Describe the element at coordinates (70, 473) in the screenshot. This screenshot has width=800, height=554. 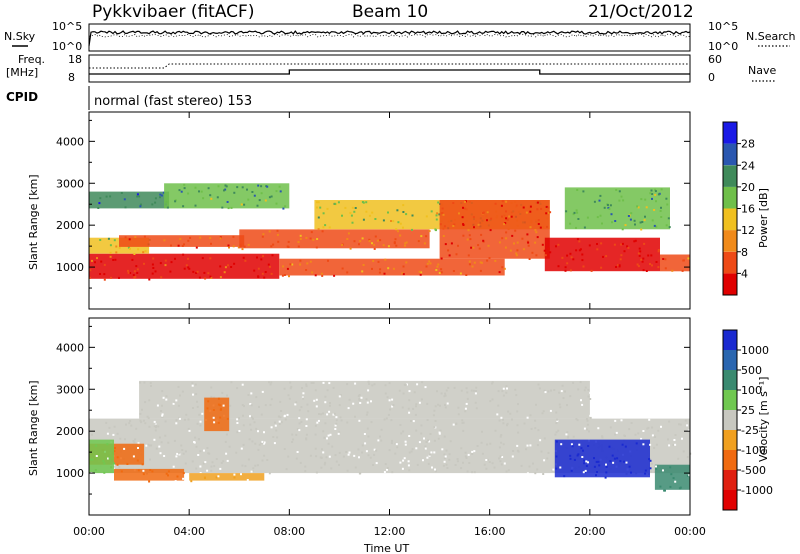
I see `velocity-y-tick-label: 1000` at that location.